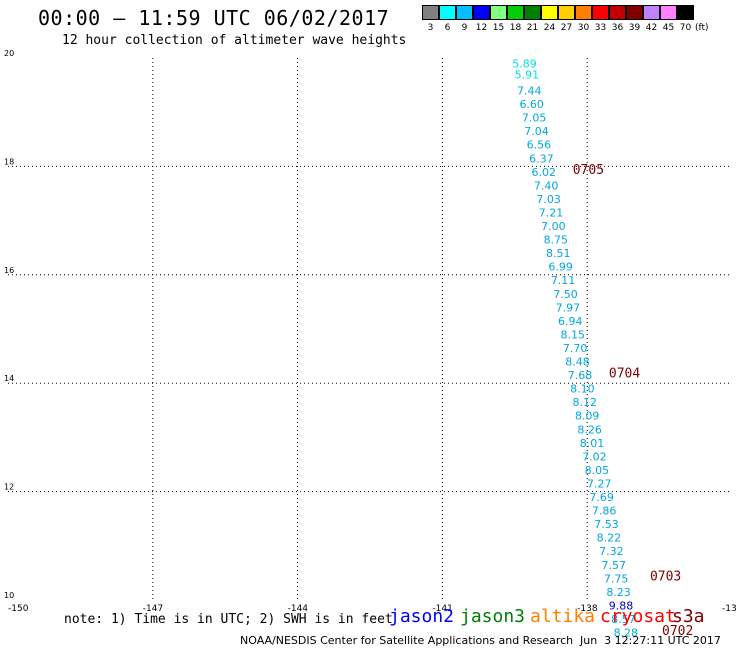  Describe the element at coordinates (430, 28) in the screenshot. I see `colorbar-label: 3` at that location.